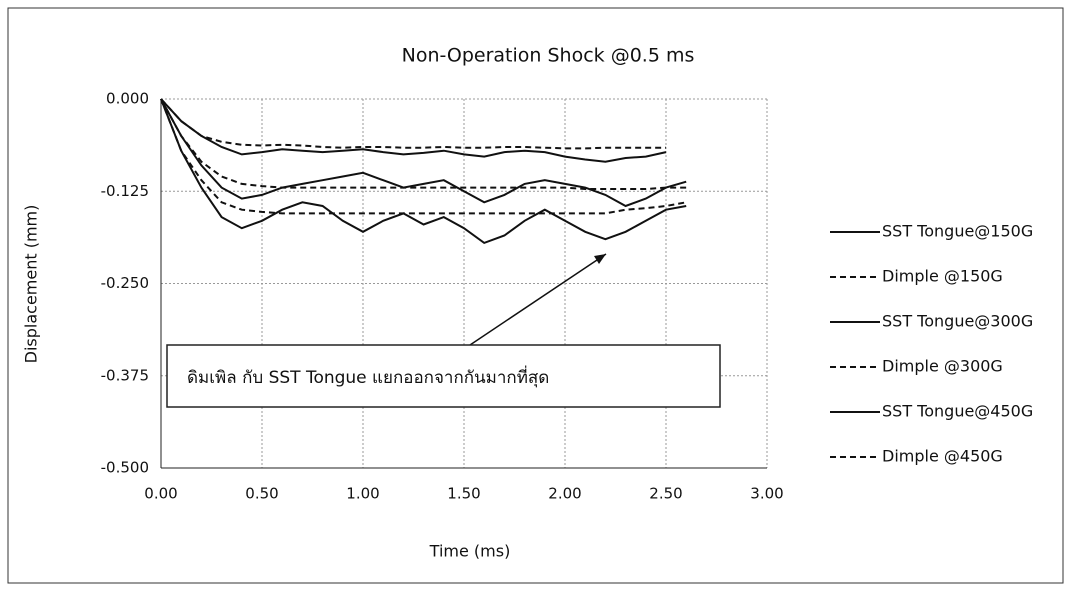  What do you see at coordinates (548, 56) in the screenshot?
I see `chart-title: Non-Operation Shock @0.5 ms` at bounding box center [548, 56].